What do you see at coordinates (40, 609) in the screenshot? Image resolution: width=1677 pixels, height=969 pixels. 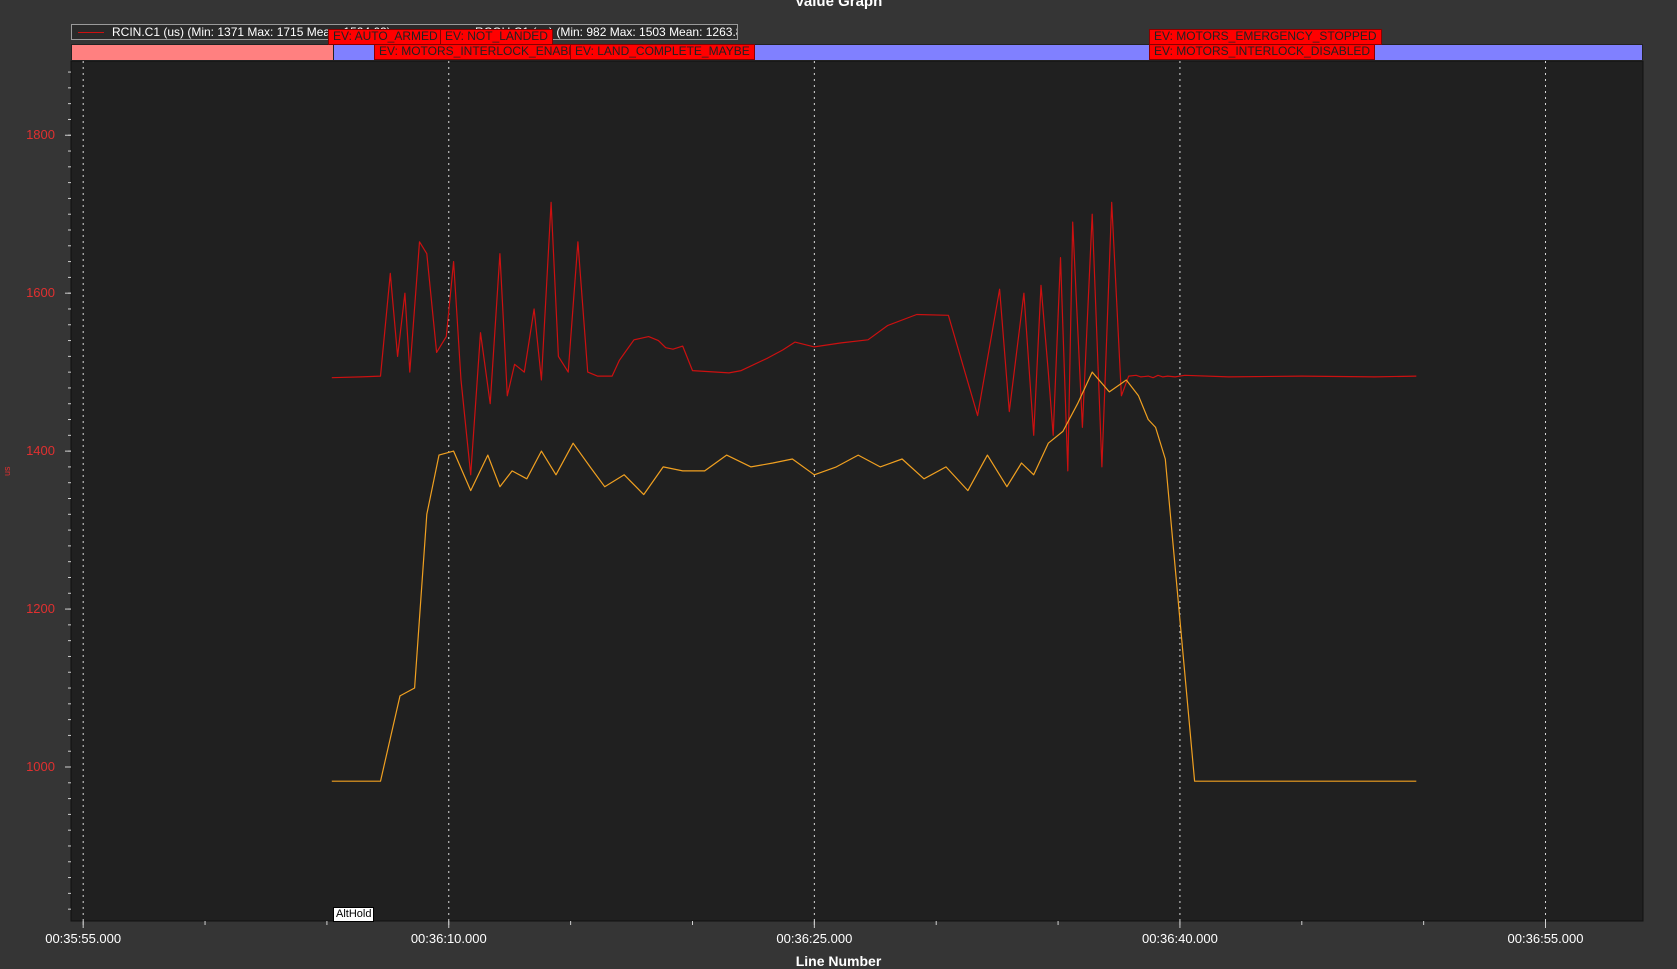 I see `y-tick-label: 1200` at bounding box center [40, 609].